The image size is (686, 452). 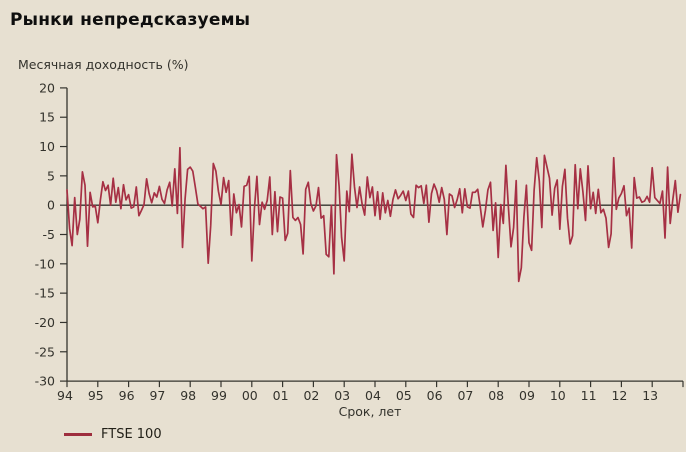 I want to click on x-tick-label: 13, so click(x=650, y=395).